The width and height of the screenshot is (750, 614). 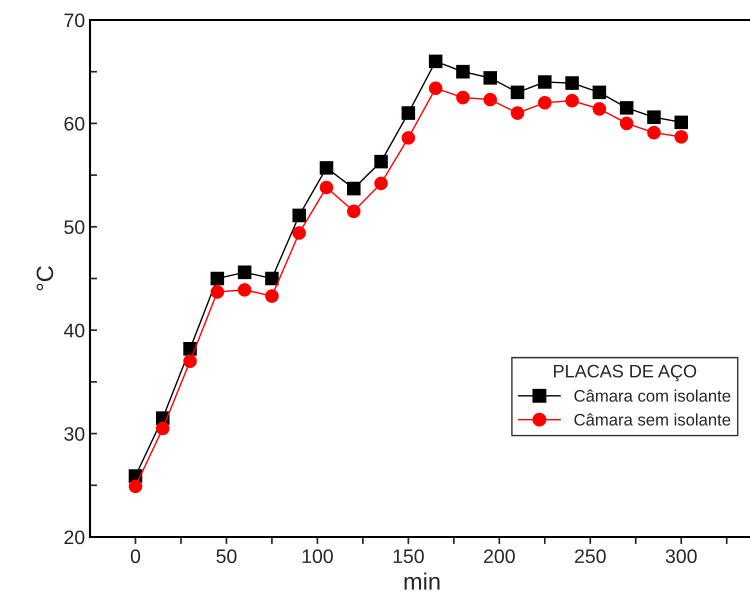 I want to click on y-tick-label: 70, so click(x=74, y=20).